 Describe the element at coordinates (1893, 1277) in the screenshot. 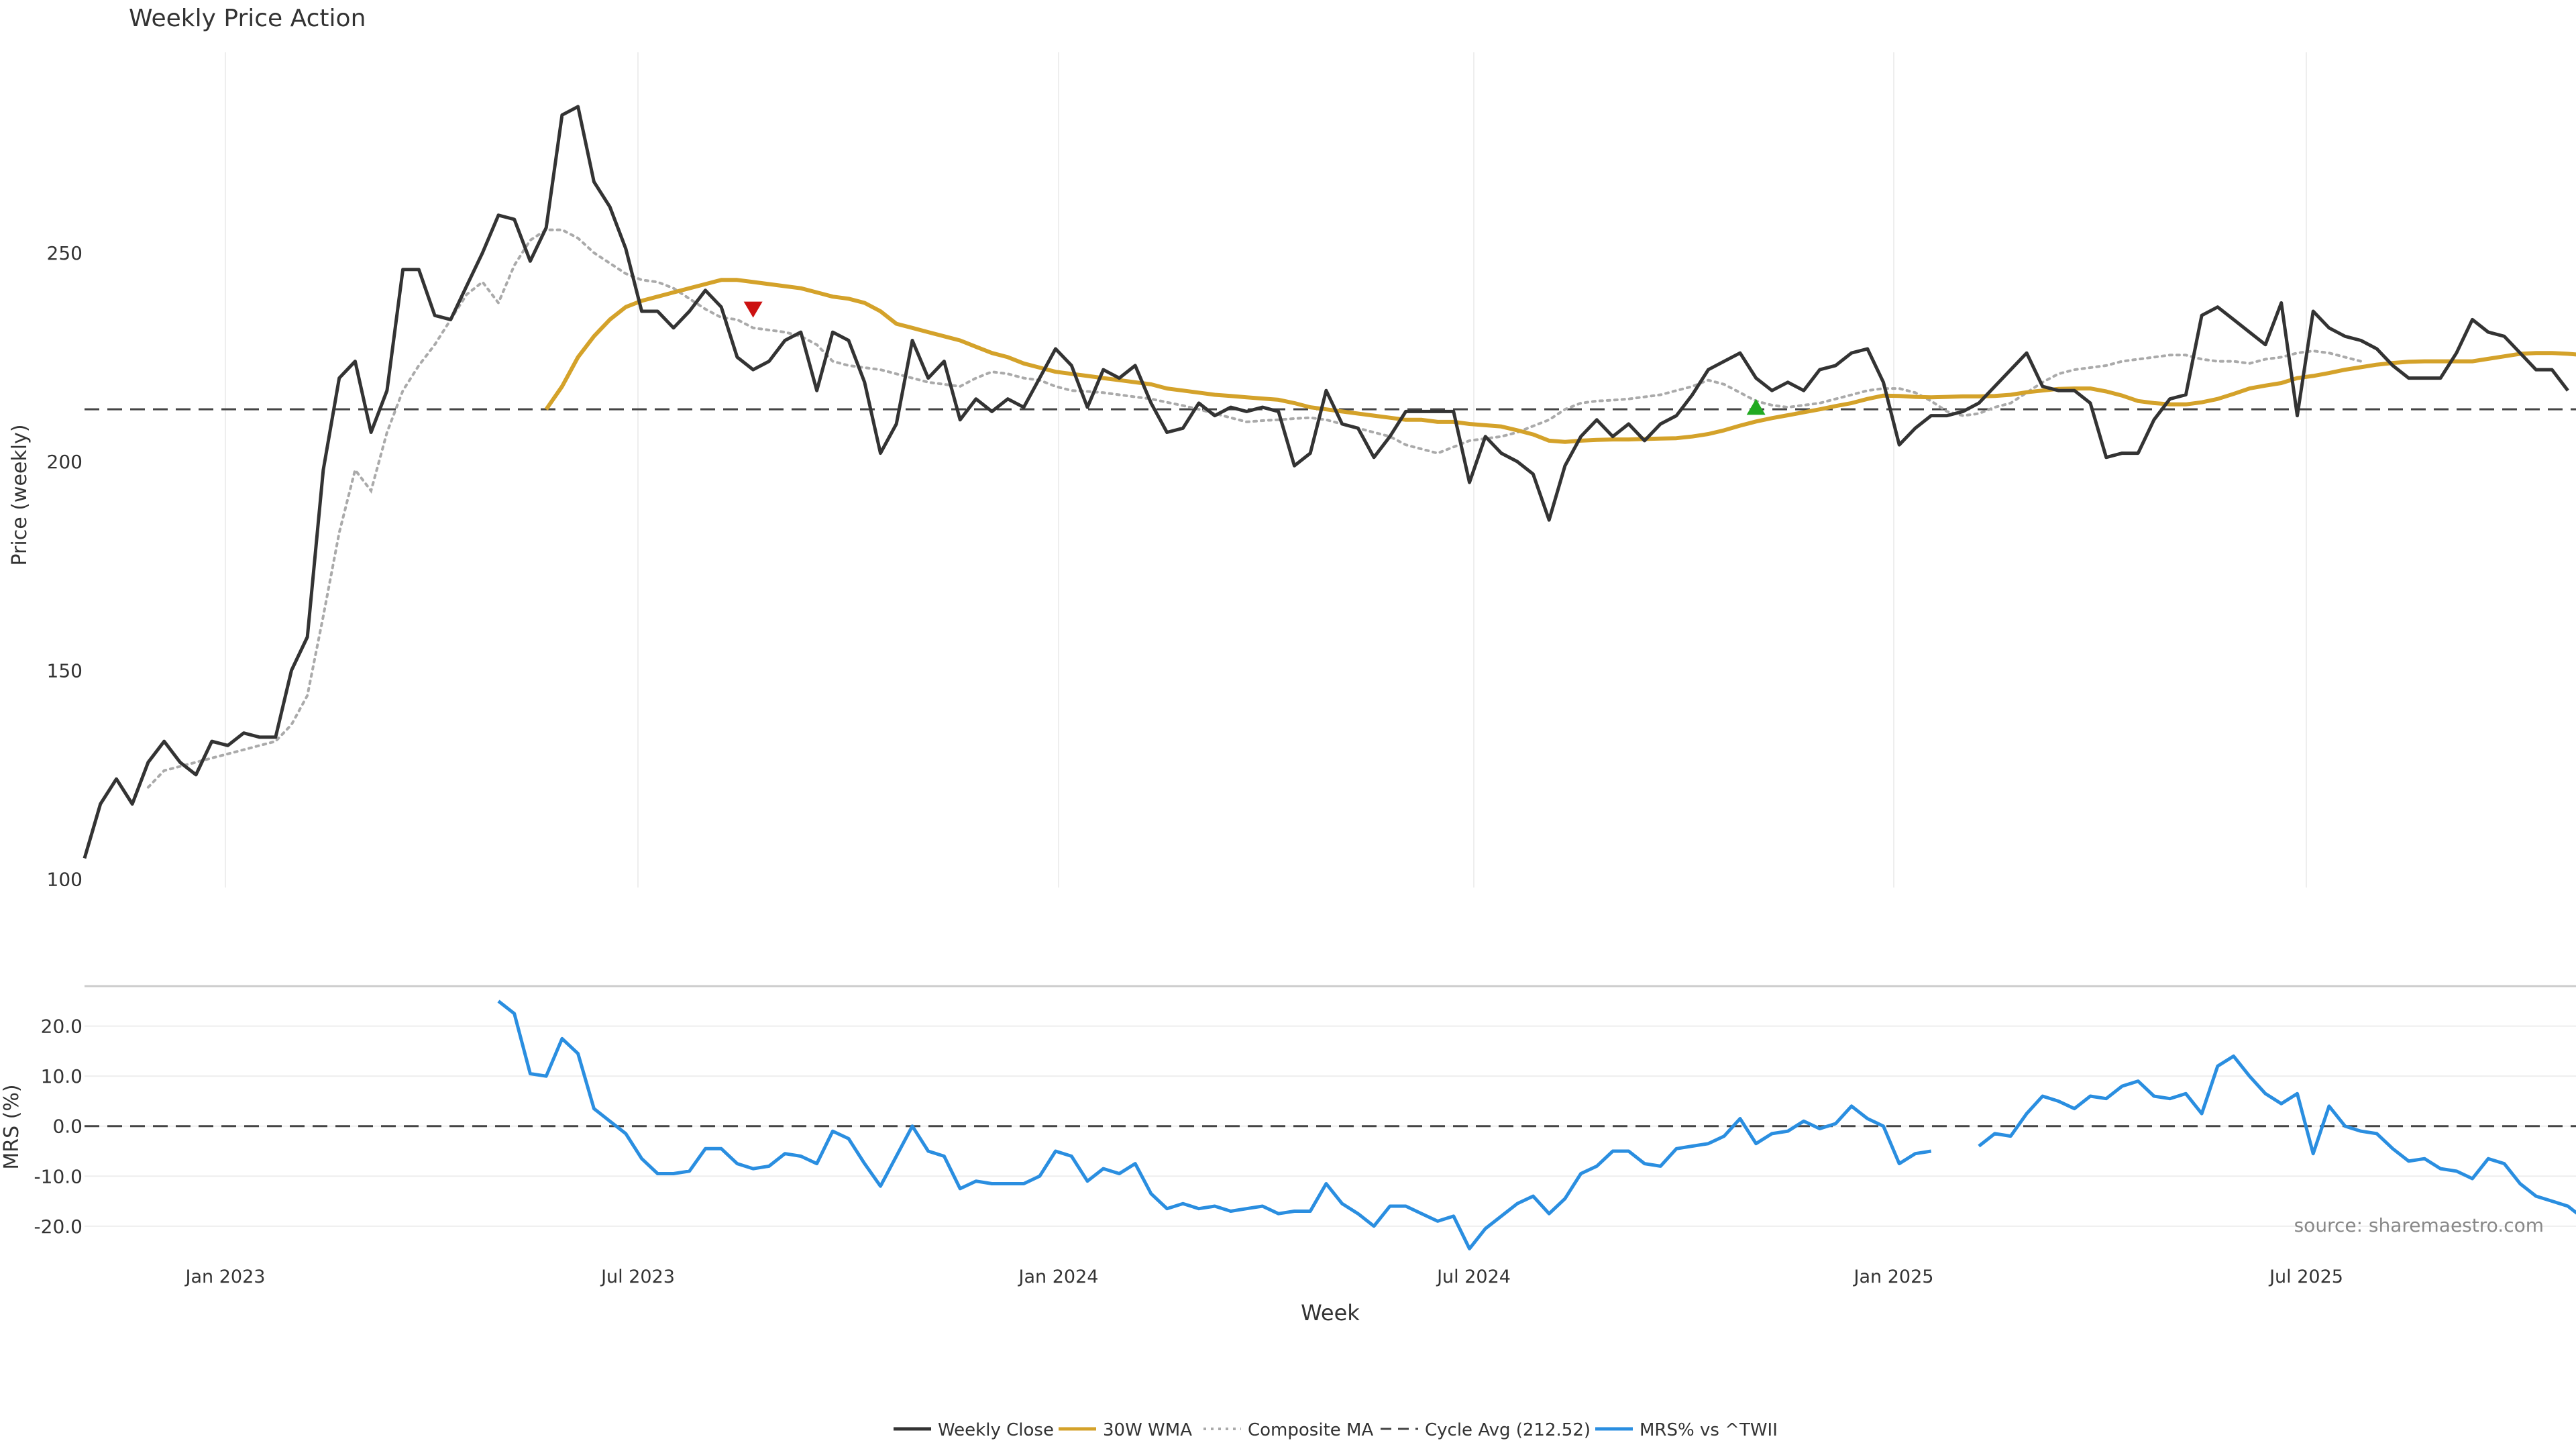

I see `x-tick-label: Jan 2025` at that location.